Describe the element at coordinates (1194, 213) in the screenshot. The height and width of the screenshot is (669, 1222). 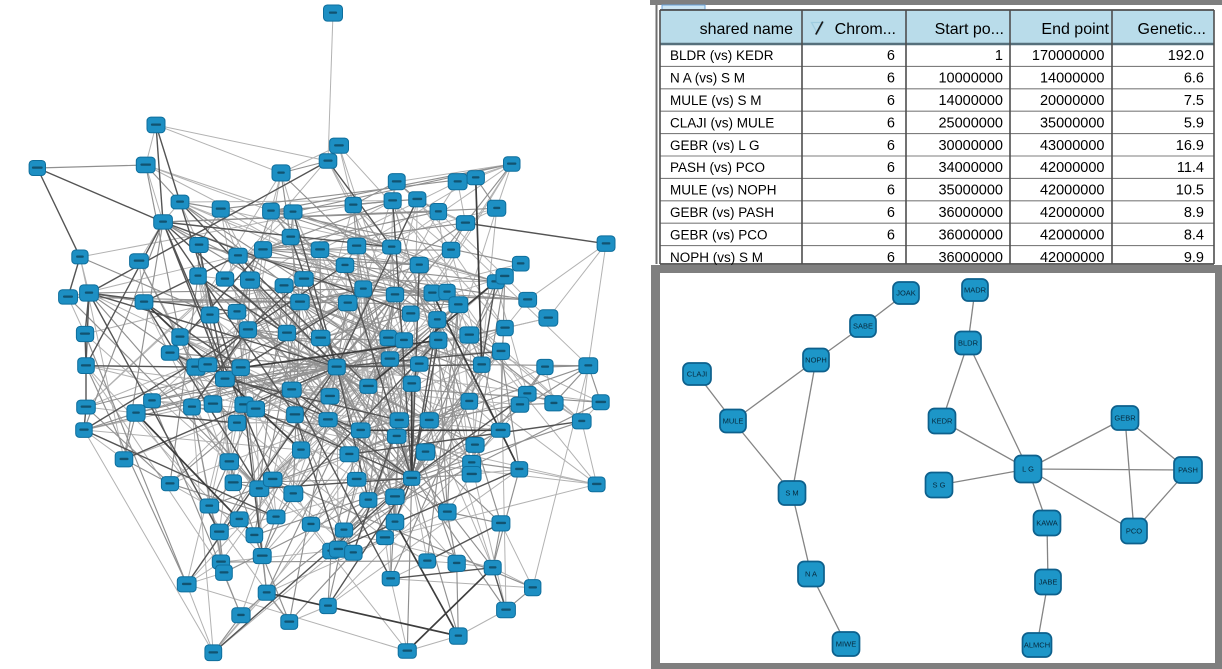
I see `svg-text: 8.9` at that location.